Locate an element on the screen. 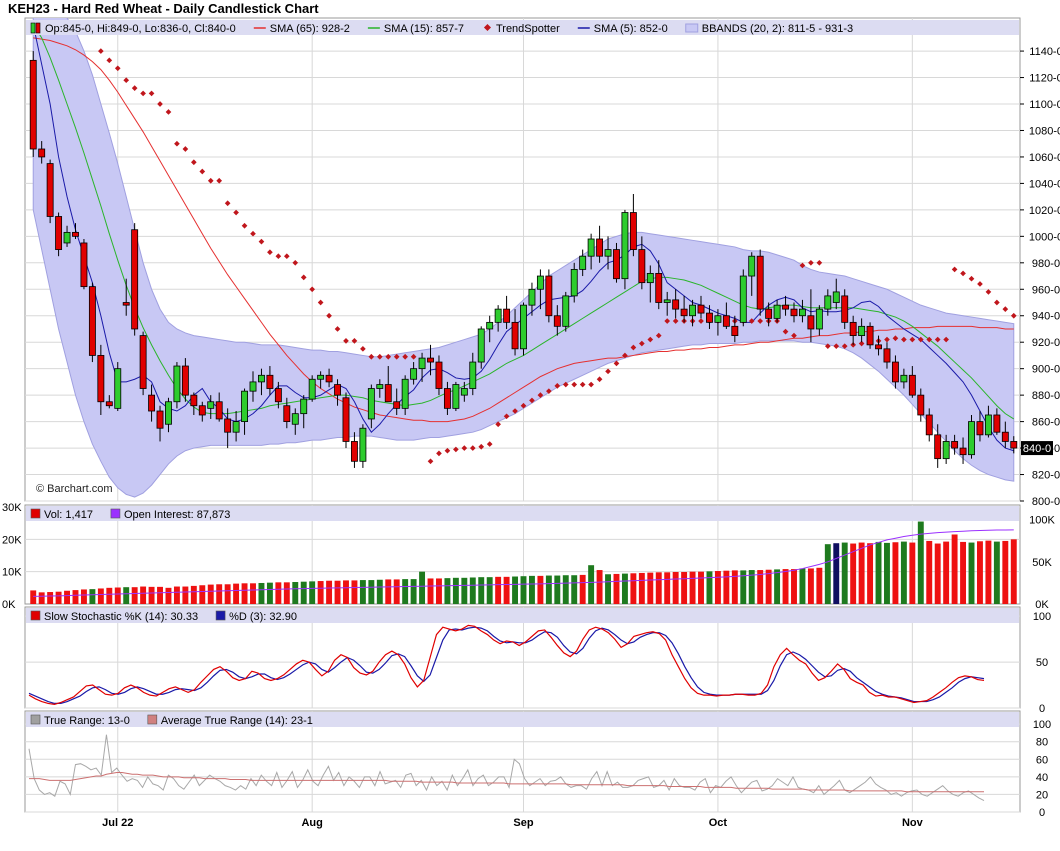 The height and width of the screenshot is (851, 1060). price-legend-label: TrendSpotter is located at coordinates (528, 29).